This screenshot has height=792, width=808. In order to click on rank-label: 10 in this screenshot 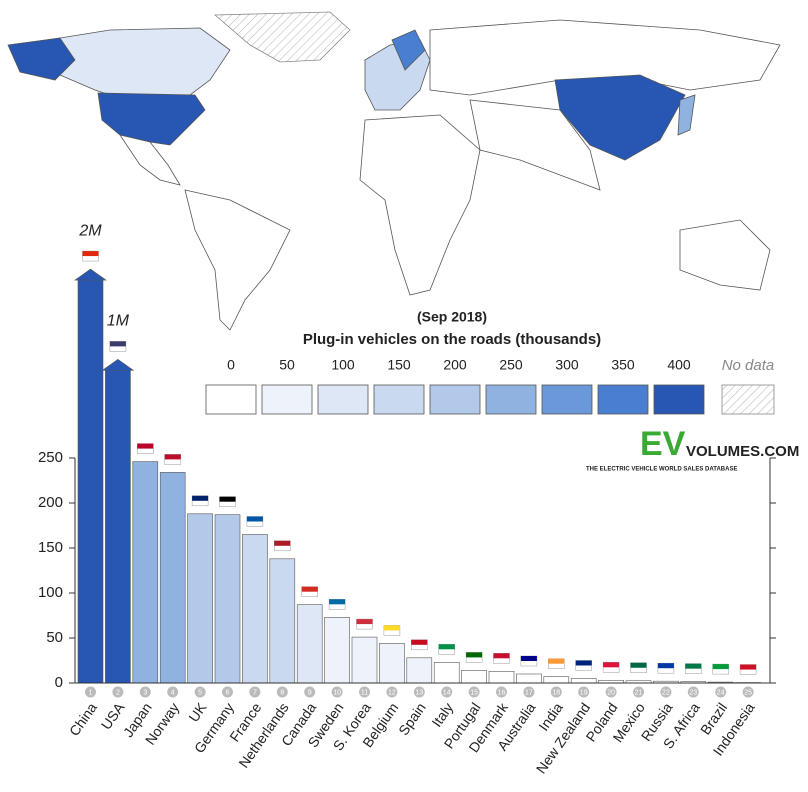, I will do `click(337, 692)`.